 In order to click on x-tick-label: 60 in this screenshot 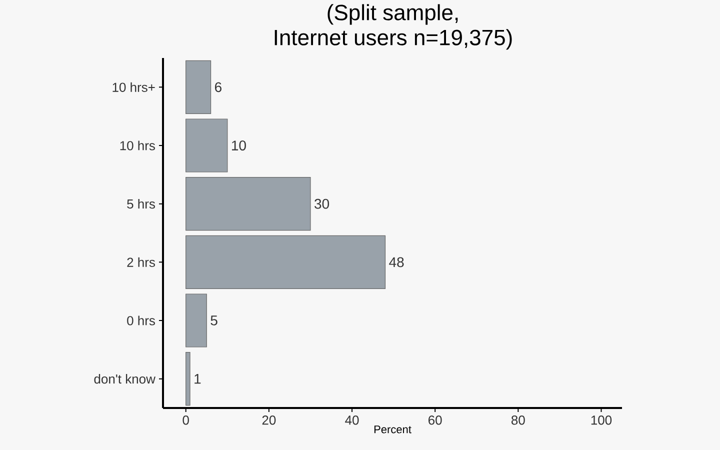, I will do `click(435, 420)`.